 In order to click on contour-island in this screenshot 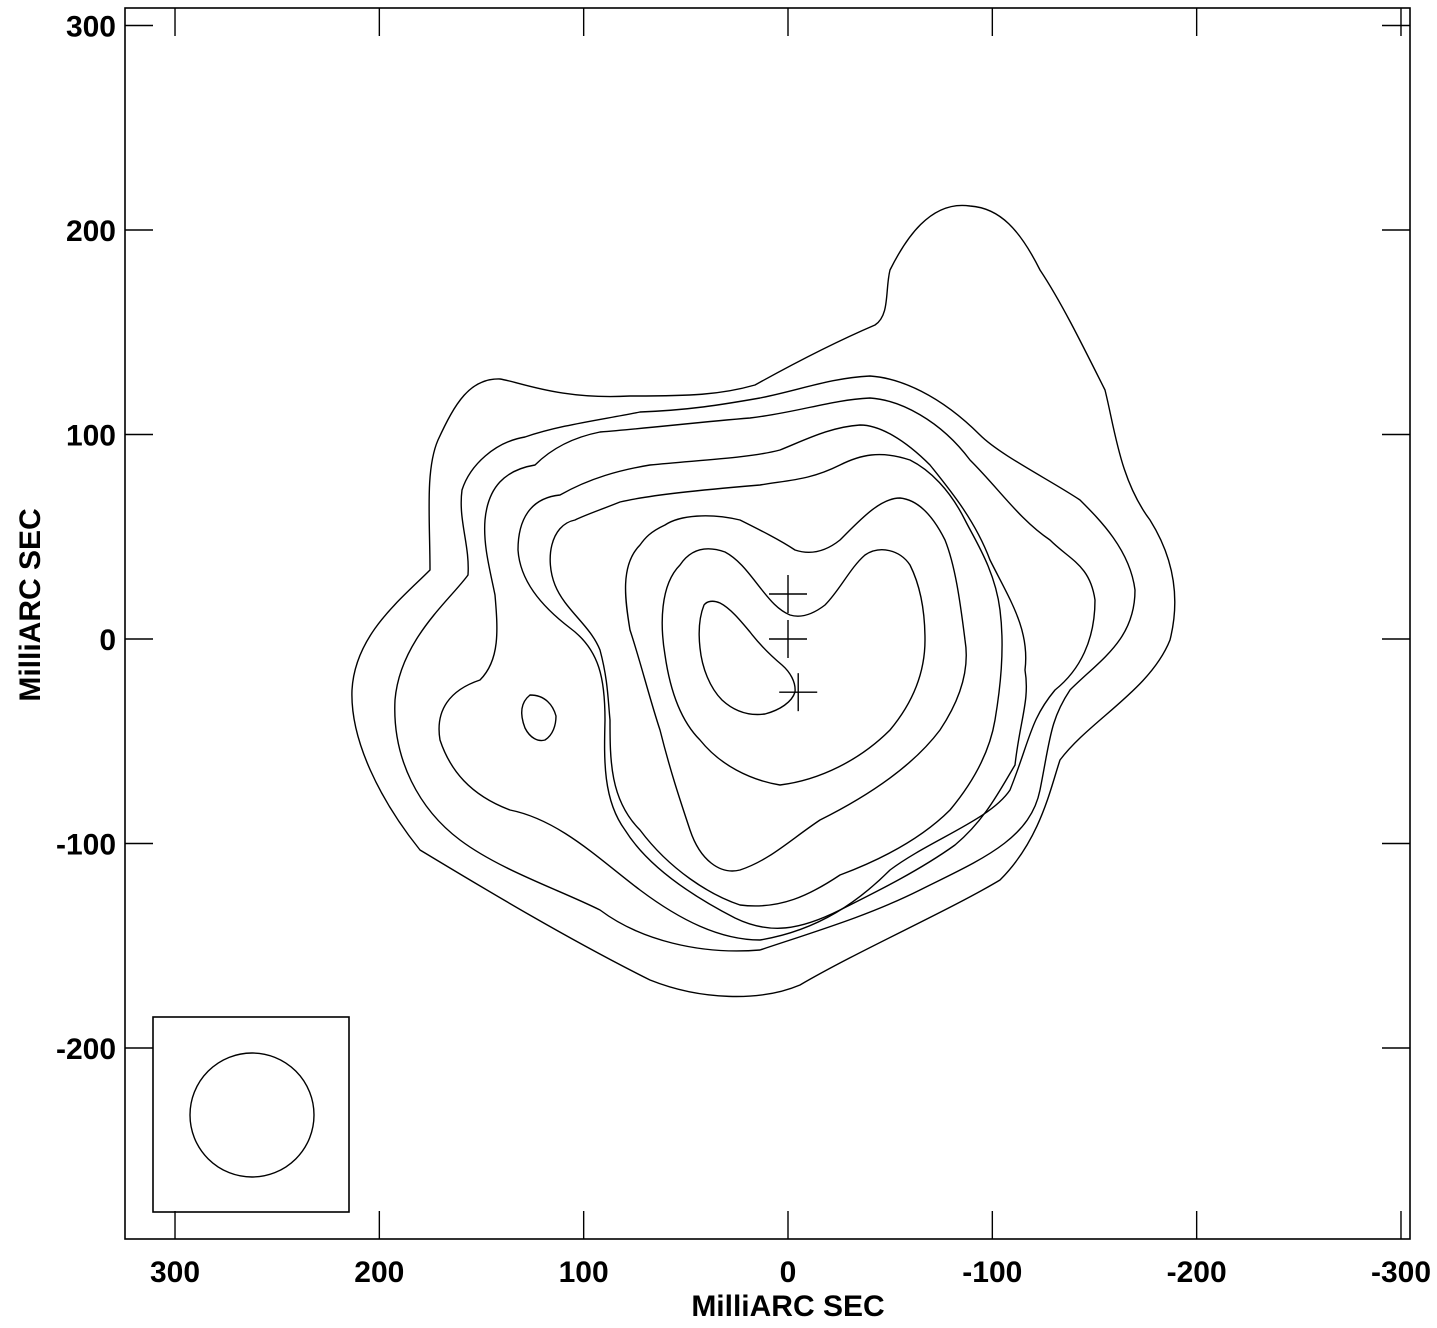, I will do `click(539, 718)`.